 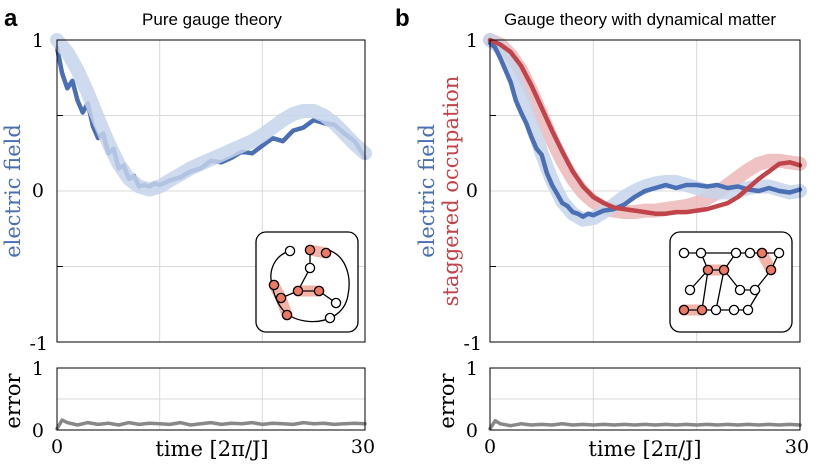 What do you see at coordinates (363, 447) in the screenshot?
I see `panel-a-xtick-30: 30` at bounding box center [363, 447].